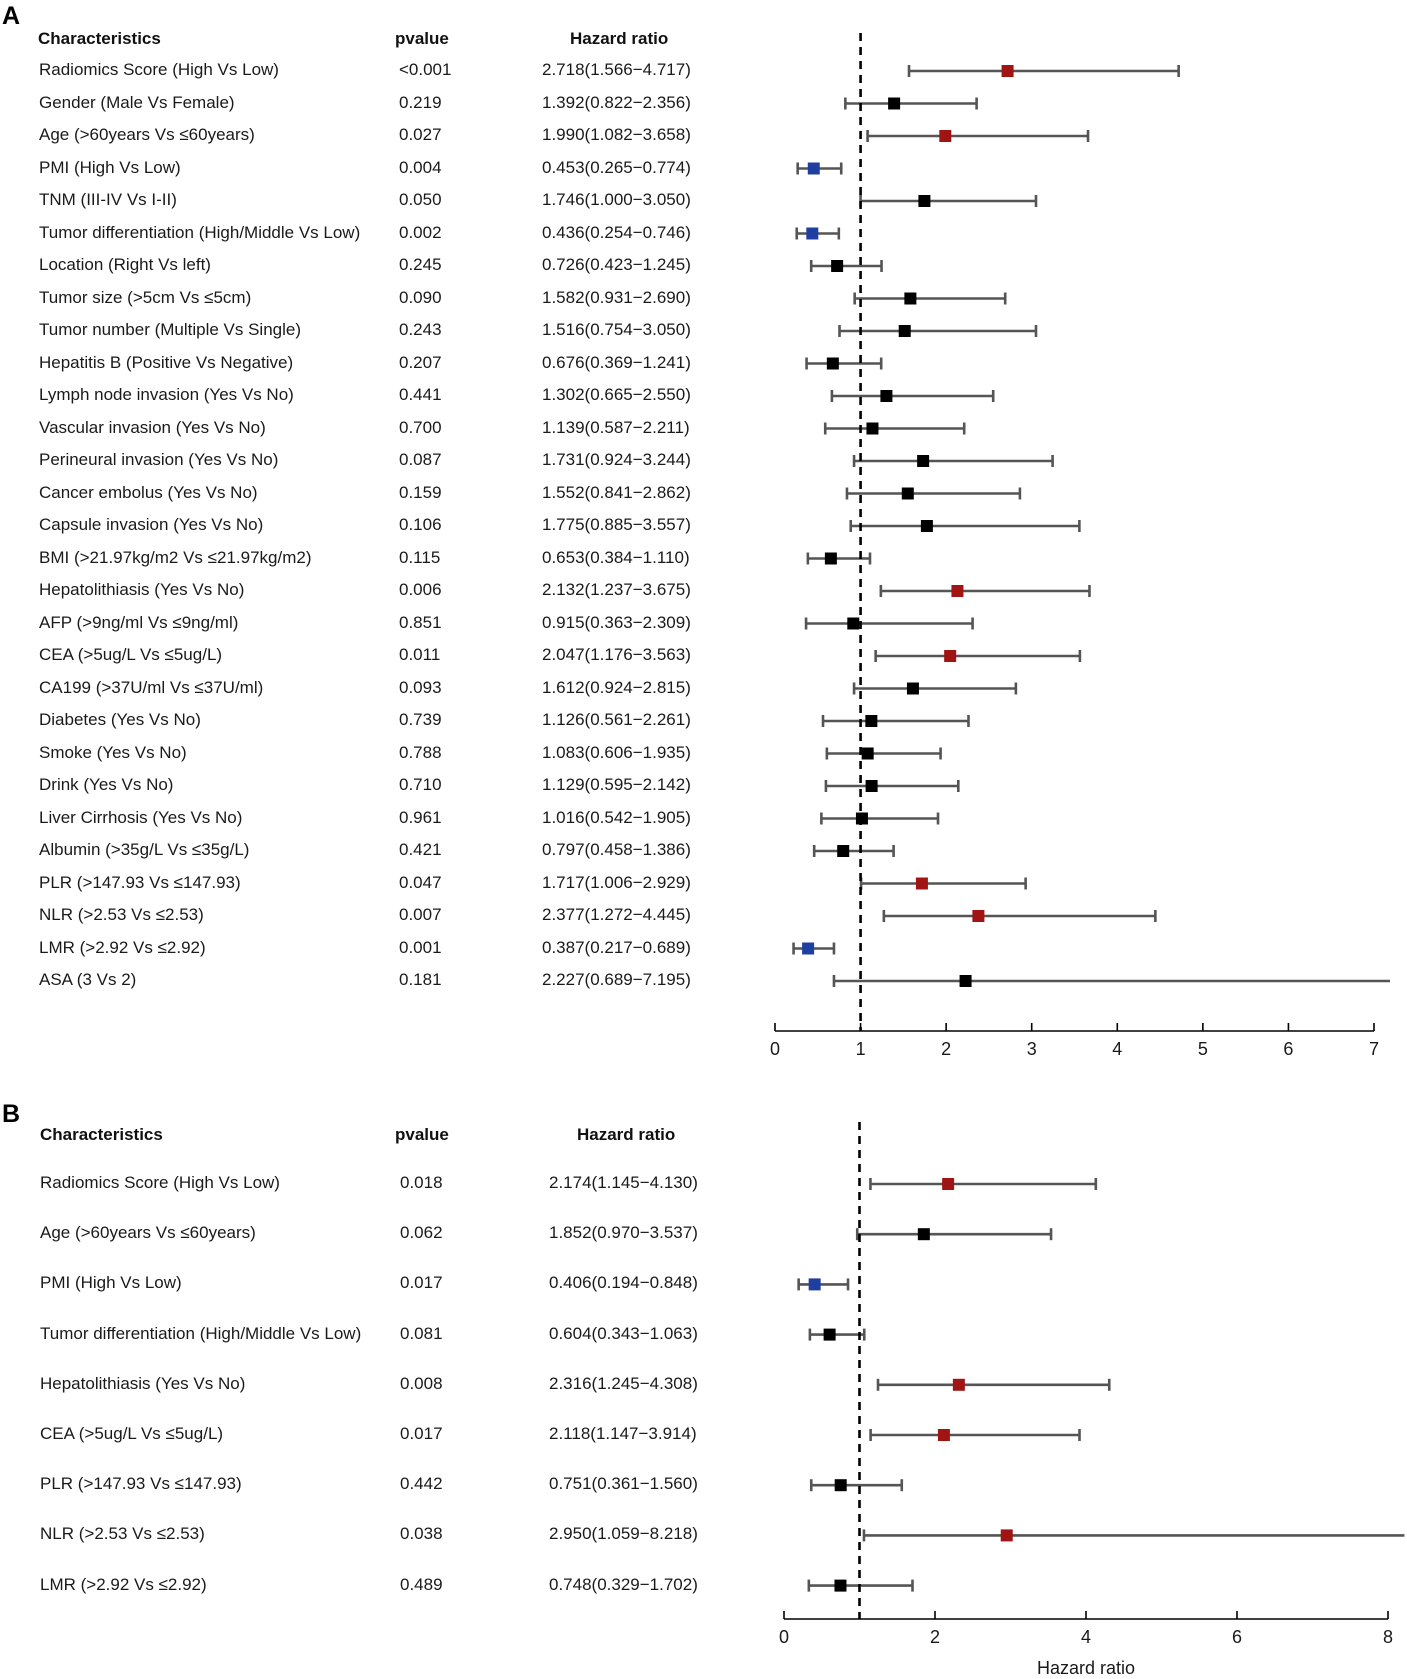 This screenshot has width=1407, height=1679. Describe the element at coordinates (170, 329) in the screenshot. I see `row-label: Tumor number (Multiple Vs Single)` at that location.